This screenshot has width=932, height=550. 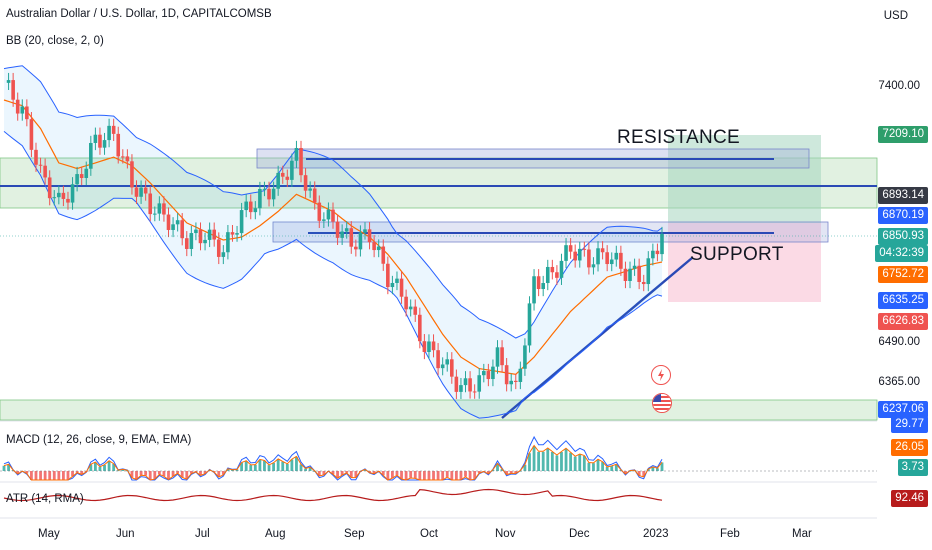 I want to click on bb-indicator-label: BB (20, close, 2, 0), so click(x=55, y=41).